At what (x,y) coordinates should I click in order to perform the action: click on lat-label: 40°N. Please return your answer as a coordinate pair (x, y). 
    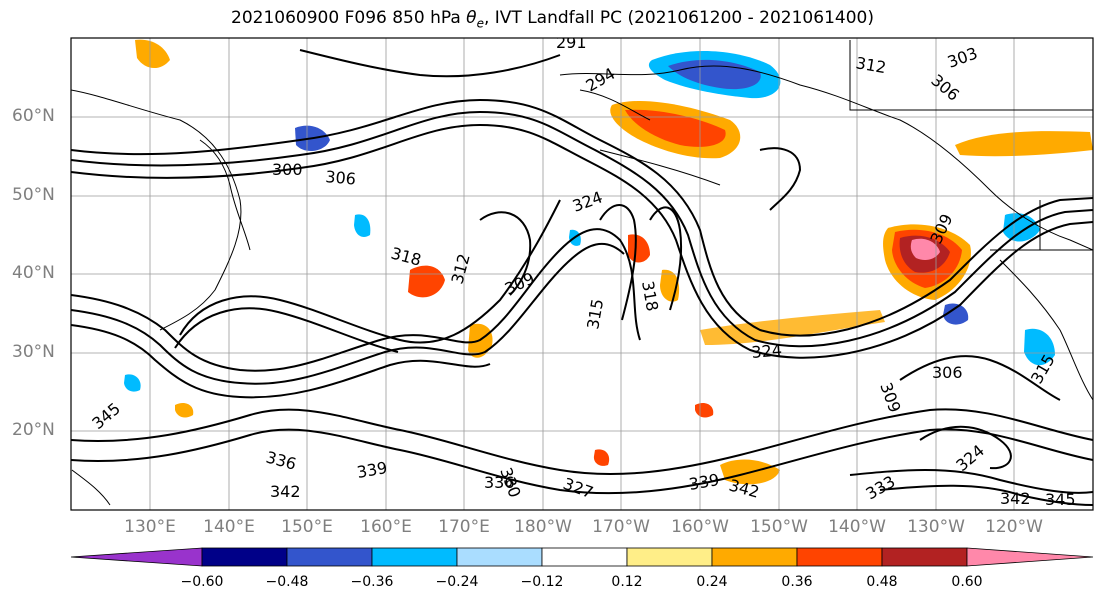
    Looking at the image, I should click on (33, 273).